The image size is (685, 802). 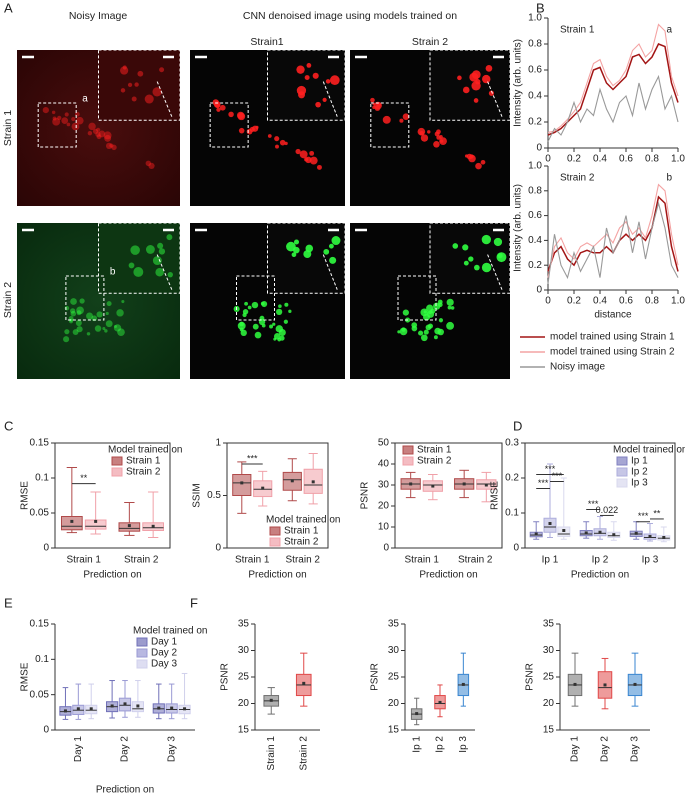 I want to click on panel-label: D, so click(x=517, y=425).